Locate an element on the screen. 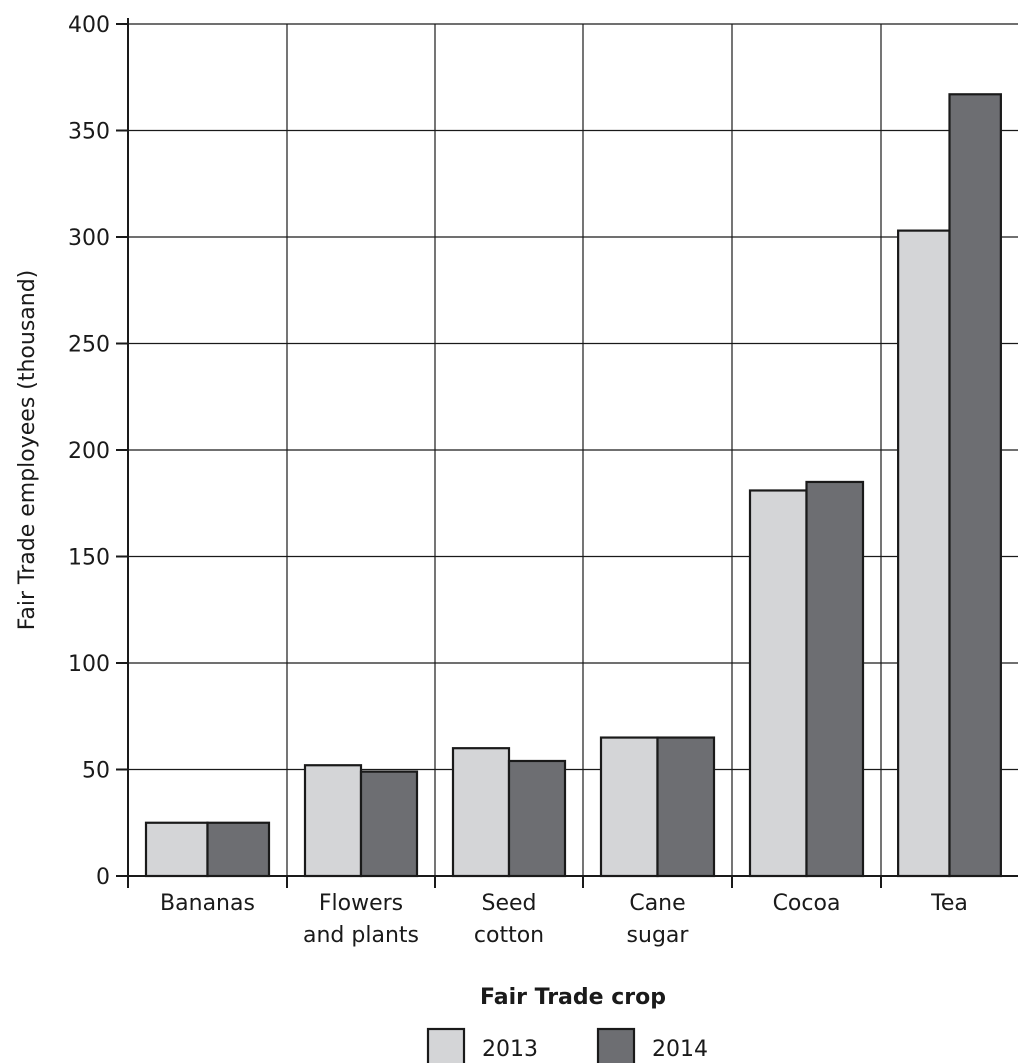 The image size is (1018, 1063). legend-label-2013: 2013 is located at coordinates (510, 1049).